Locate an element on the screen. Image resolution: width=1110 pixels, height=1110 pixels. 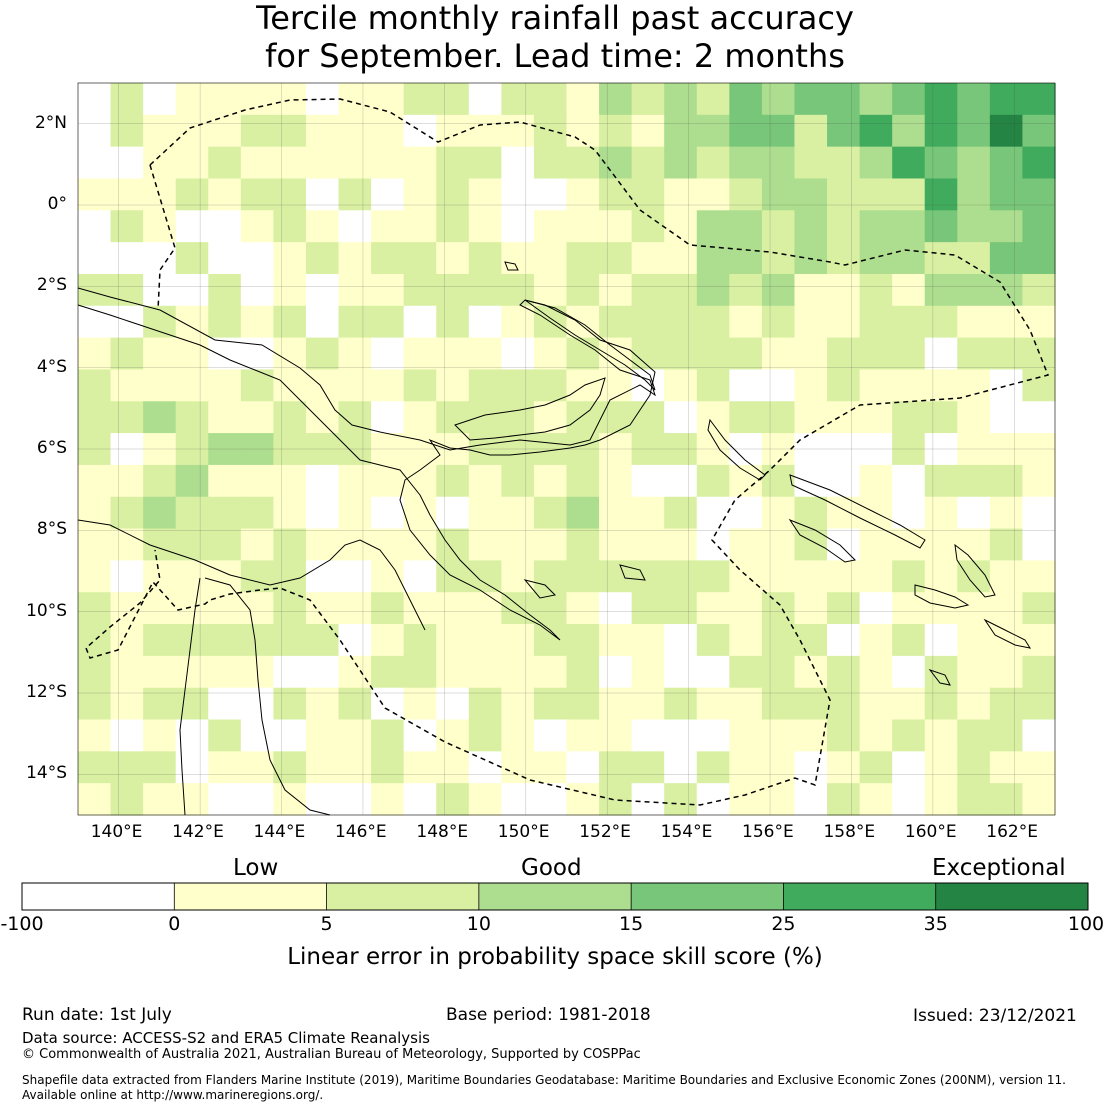
longitude-tick-label: 154°E is located at coordinates (686, 832).